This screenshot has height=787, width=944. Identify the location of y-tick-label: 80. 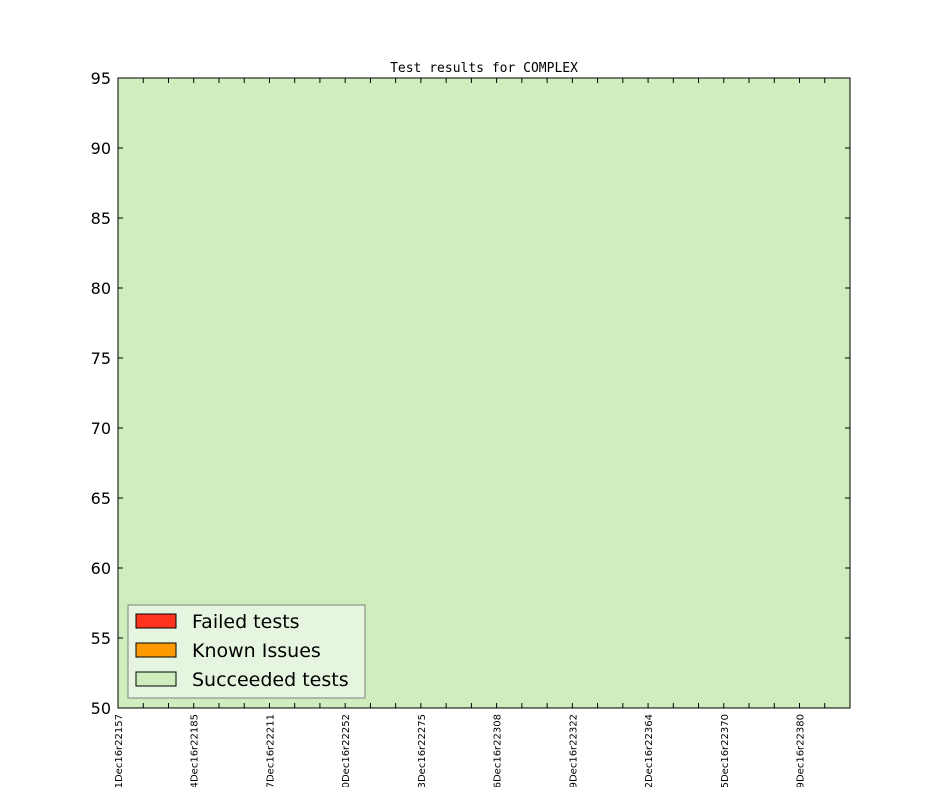
(101, 288).